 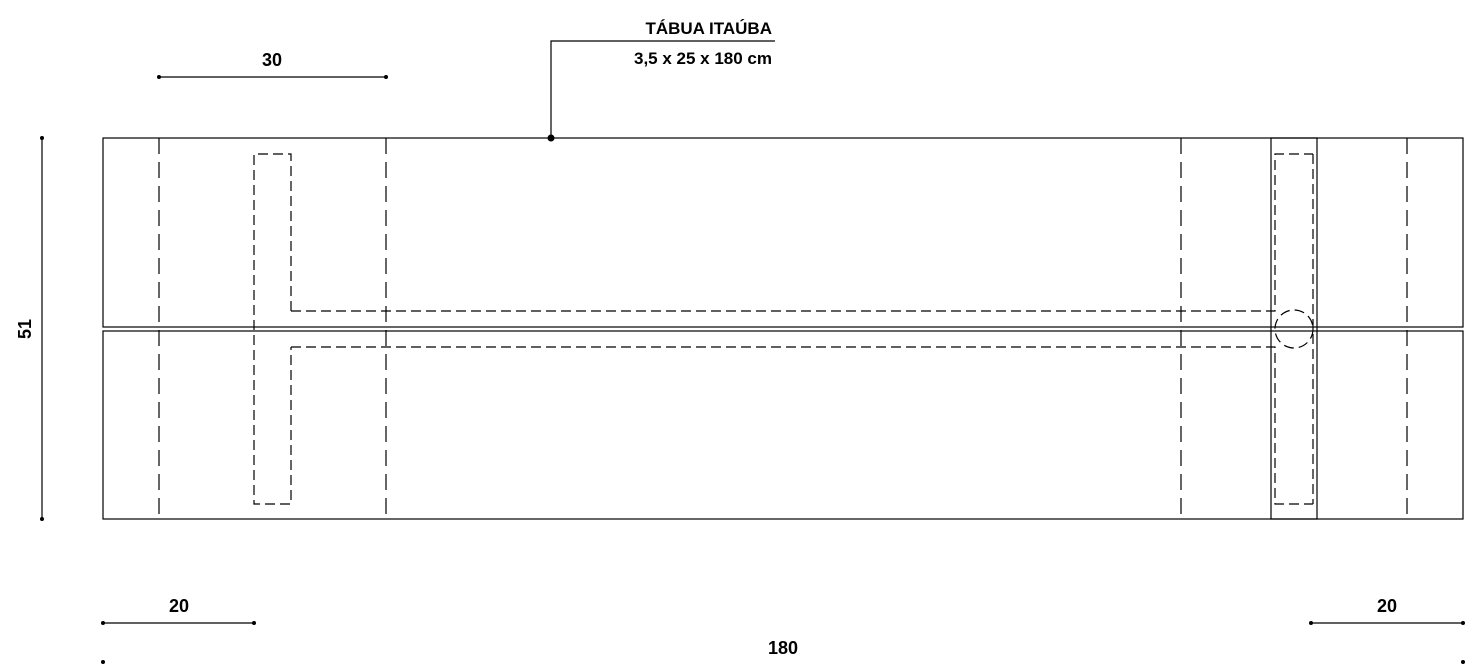 I want to click on dimension-height-value: 51, so click(x=25, y=329).